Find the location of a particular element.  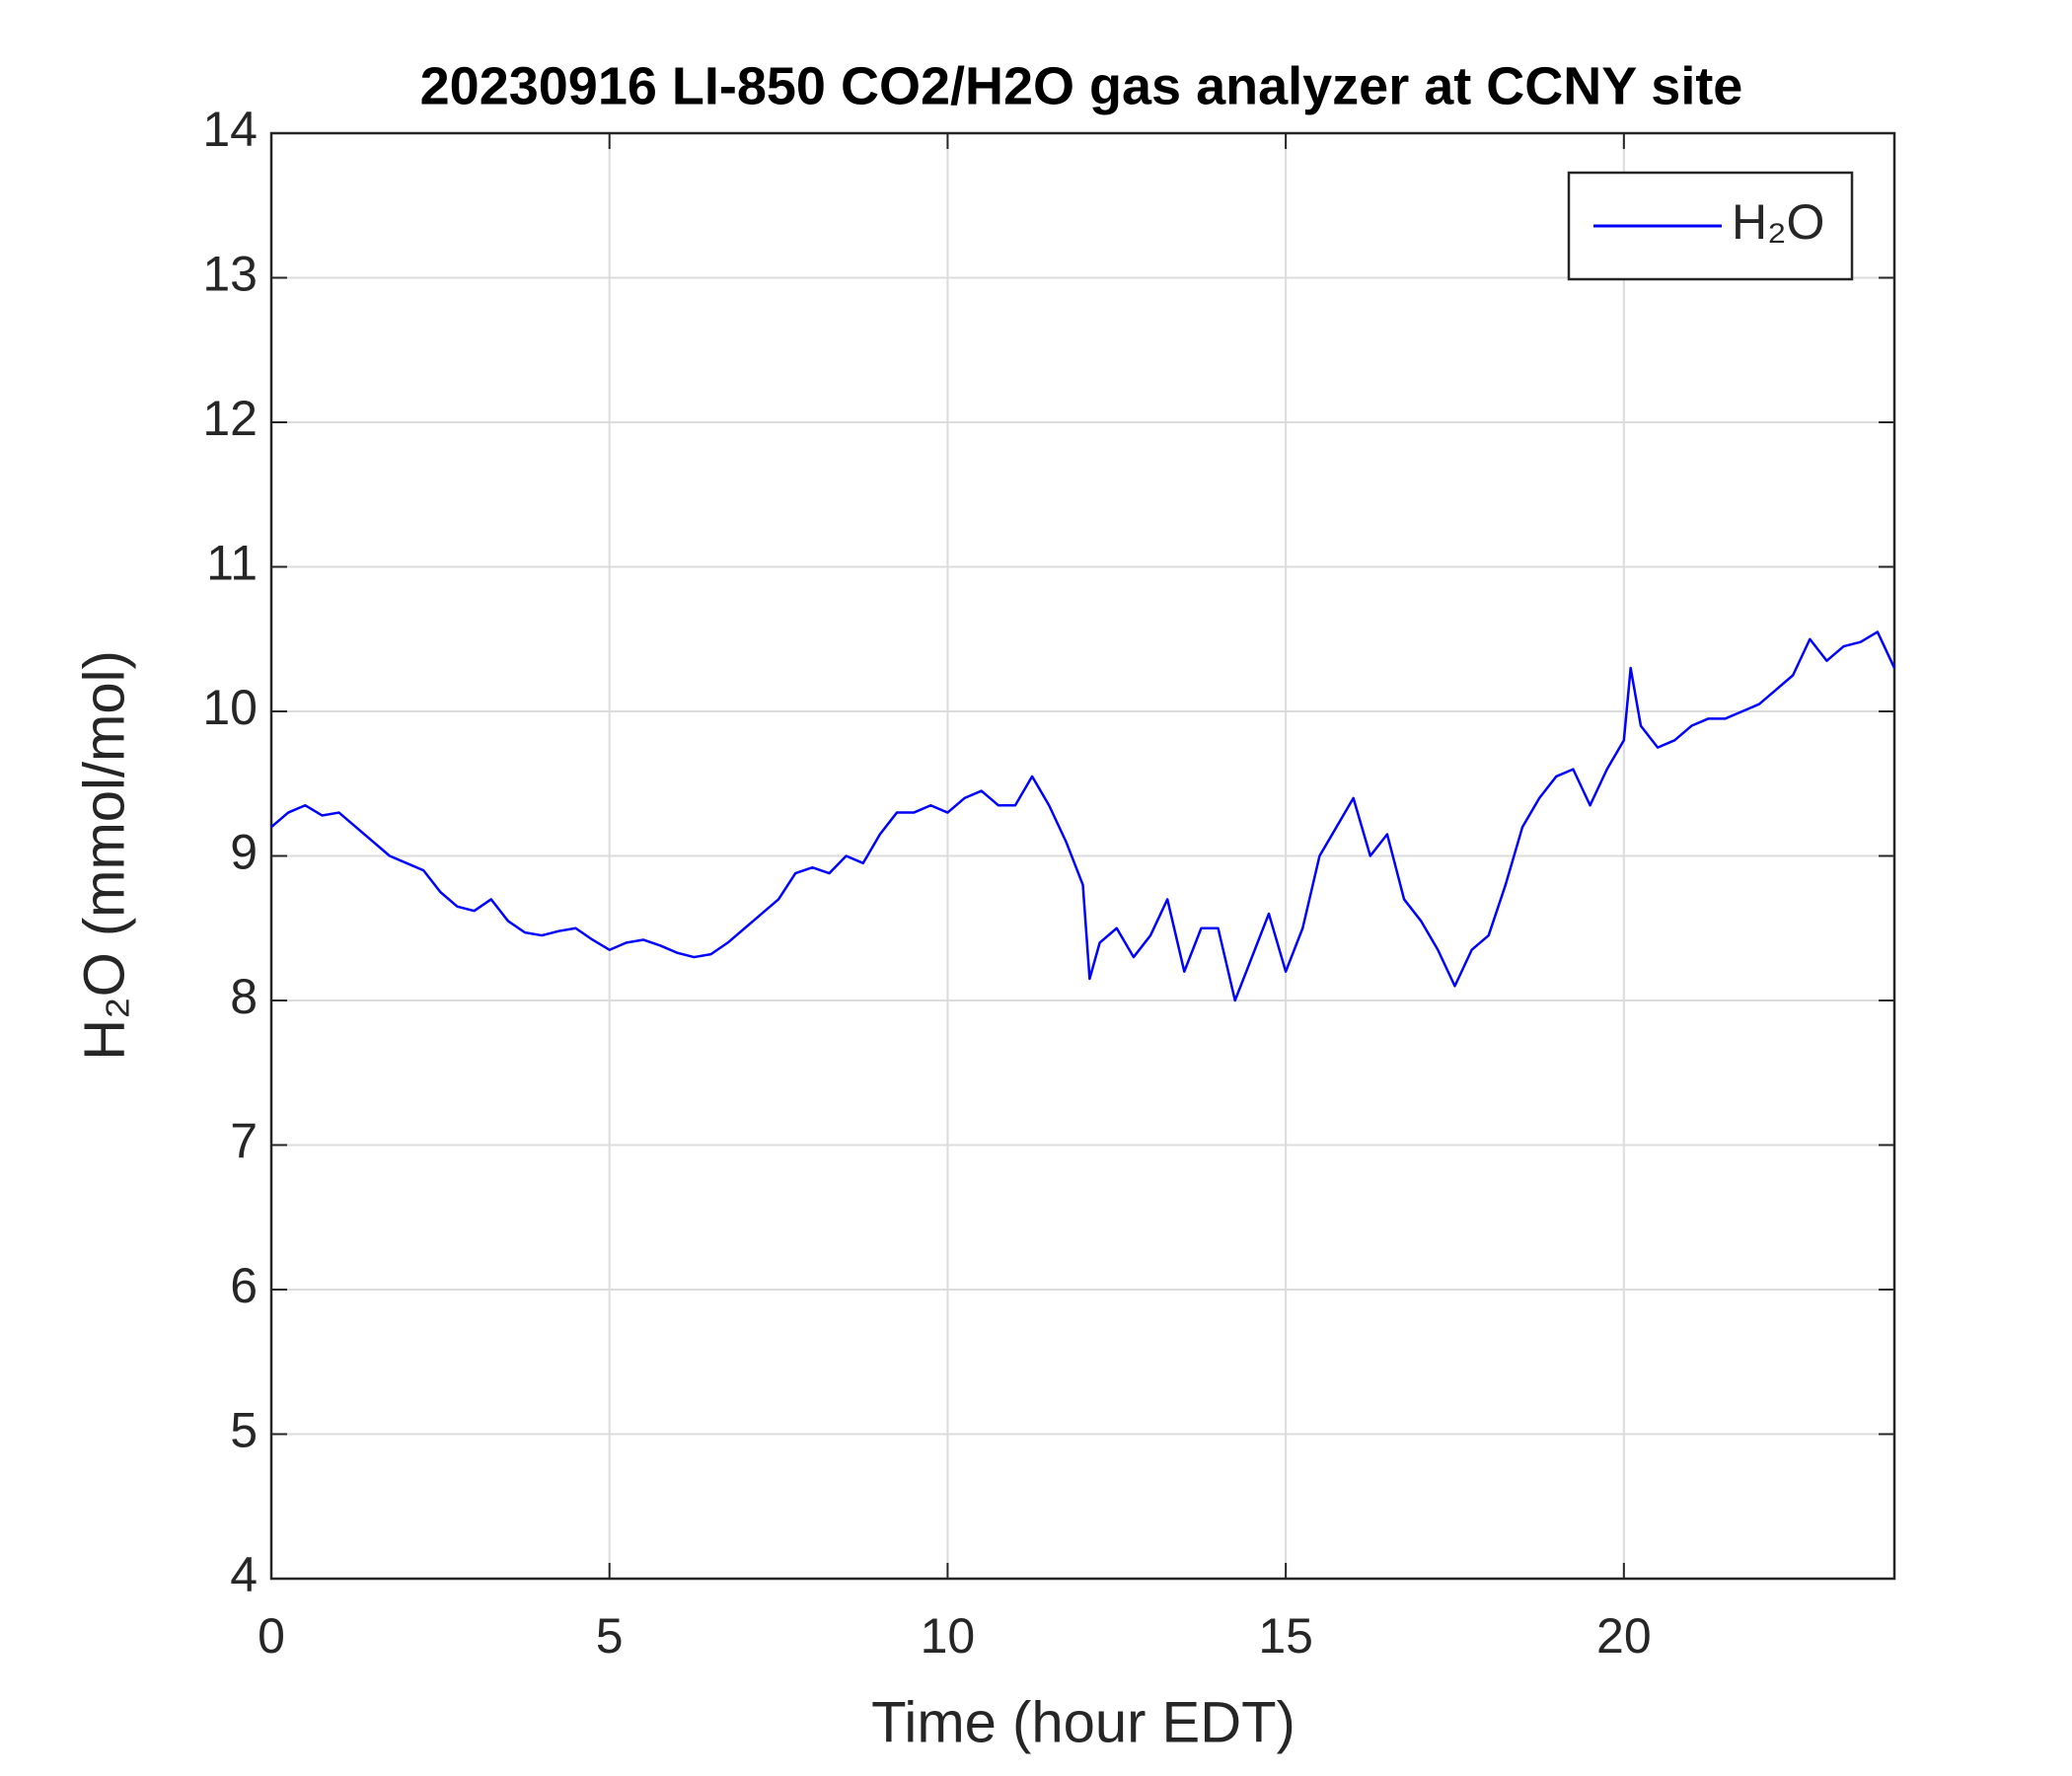

y-tick-label: 14 is located at coordinates (230, 129).